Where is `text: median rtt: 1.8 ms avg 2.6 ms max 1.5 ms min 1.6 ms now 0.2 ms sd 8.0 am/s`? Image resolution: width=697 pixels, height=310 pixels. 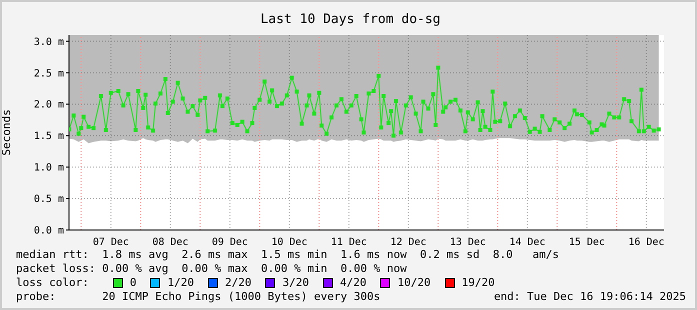 text: median rtt: 1.8 ms avg 2.6 ms max 1.5 ms min 1.6 ms now 0.2 ms sd 8.0 am/s is located at coordinates (288, 255).